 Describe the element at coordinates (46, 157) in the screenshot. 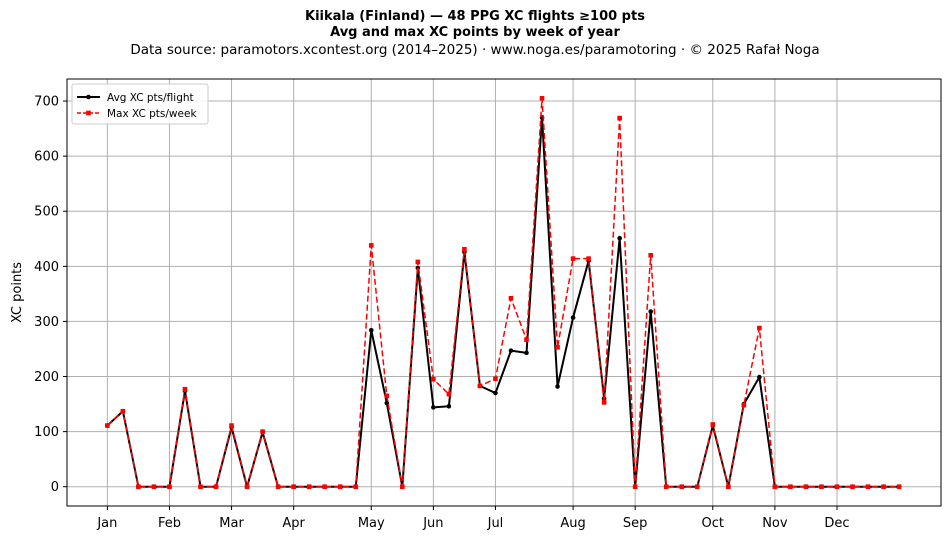

I see `y-tick-label: 600` at that location.